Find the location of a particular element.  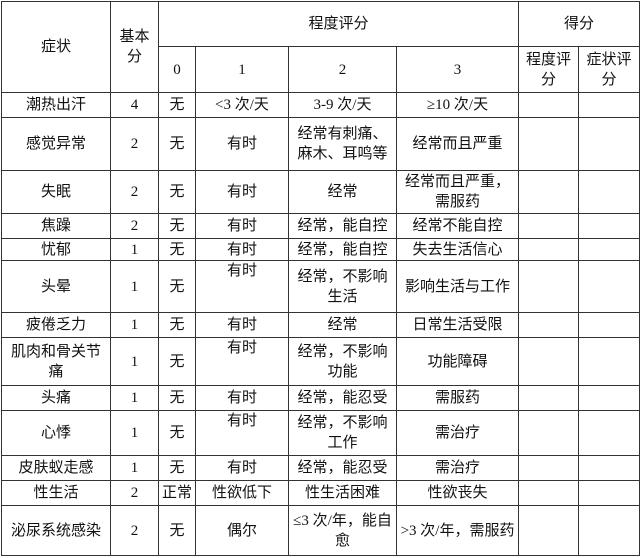

header-cell: 2 is located at coordinates (342, 69).